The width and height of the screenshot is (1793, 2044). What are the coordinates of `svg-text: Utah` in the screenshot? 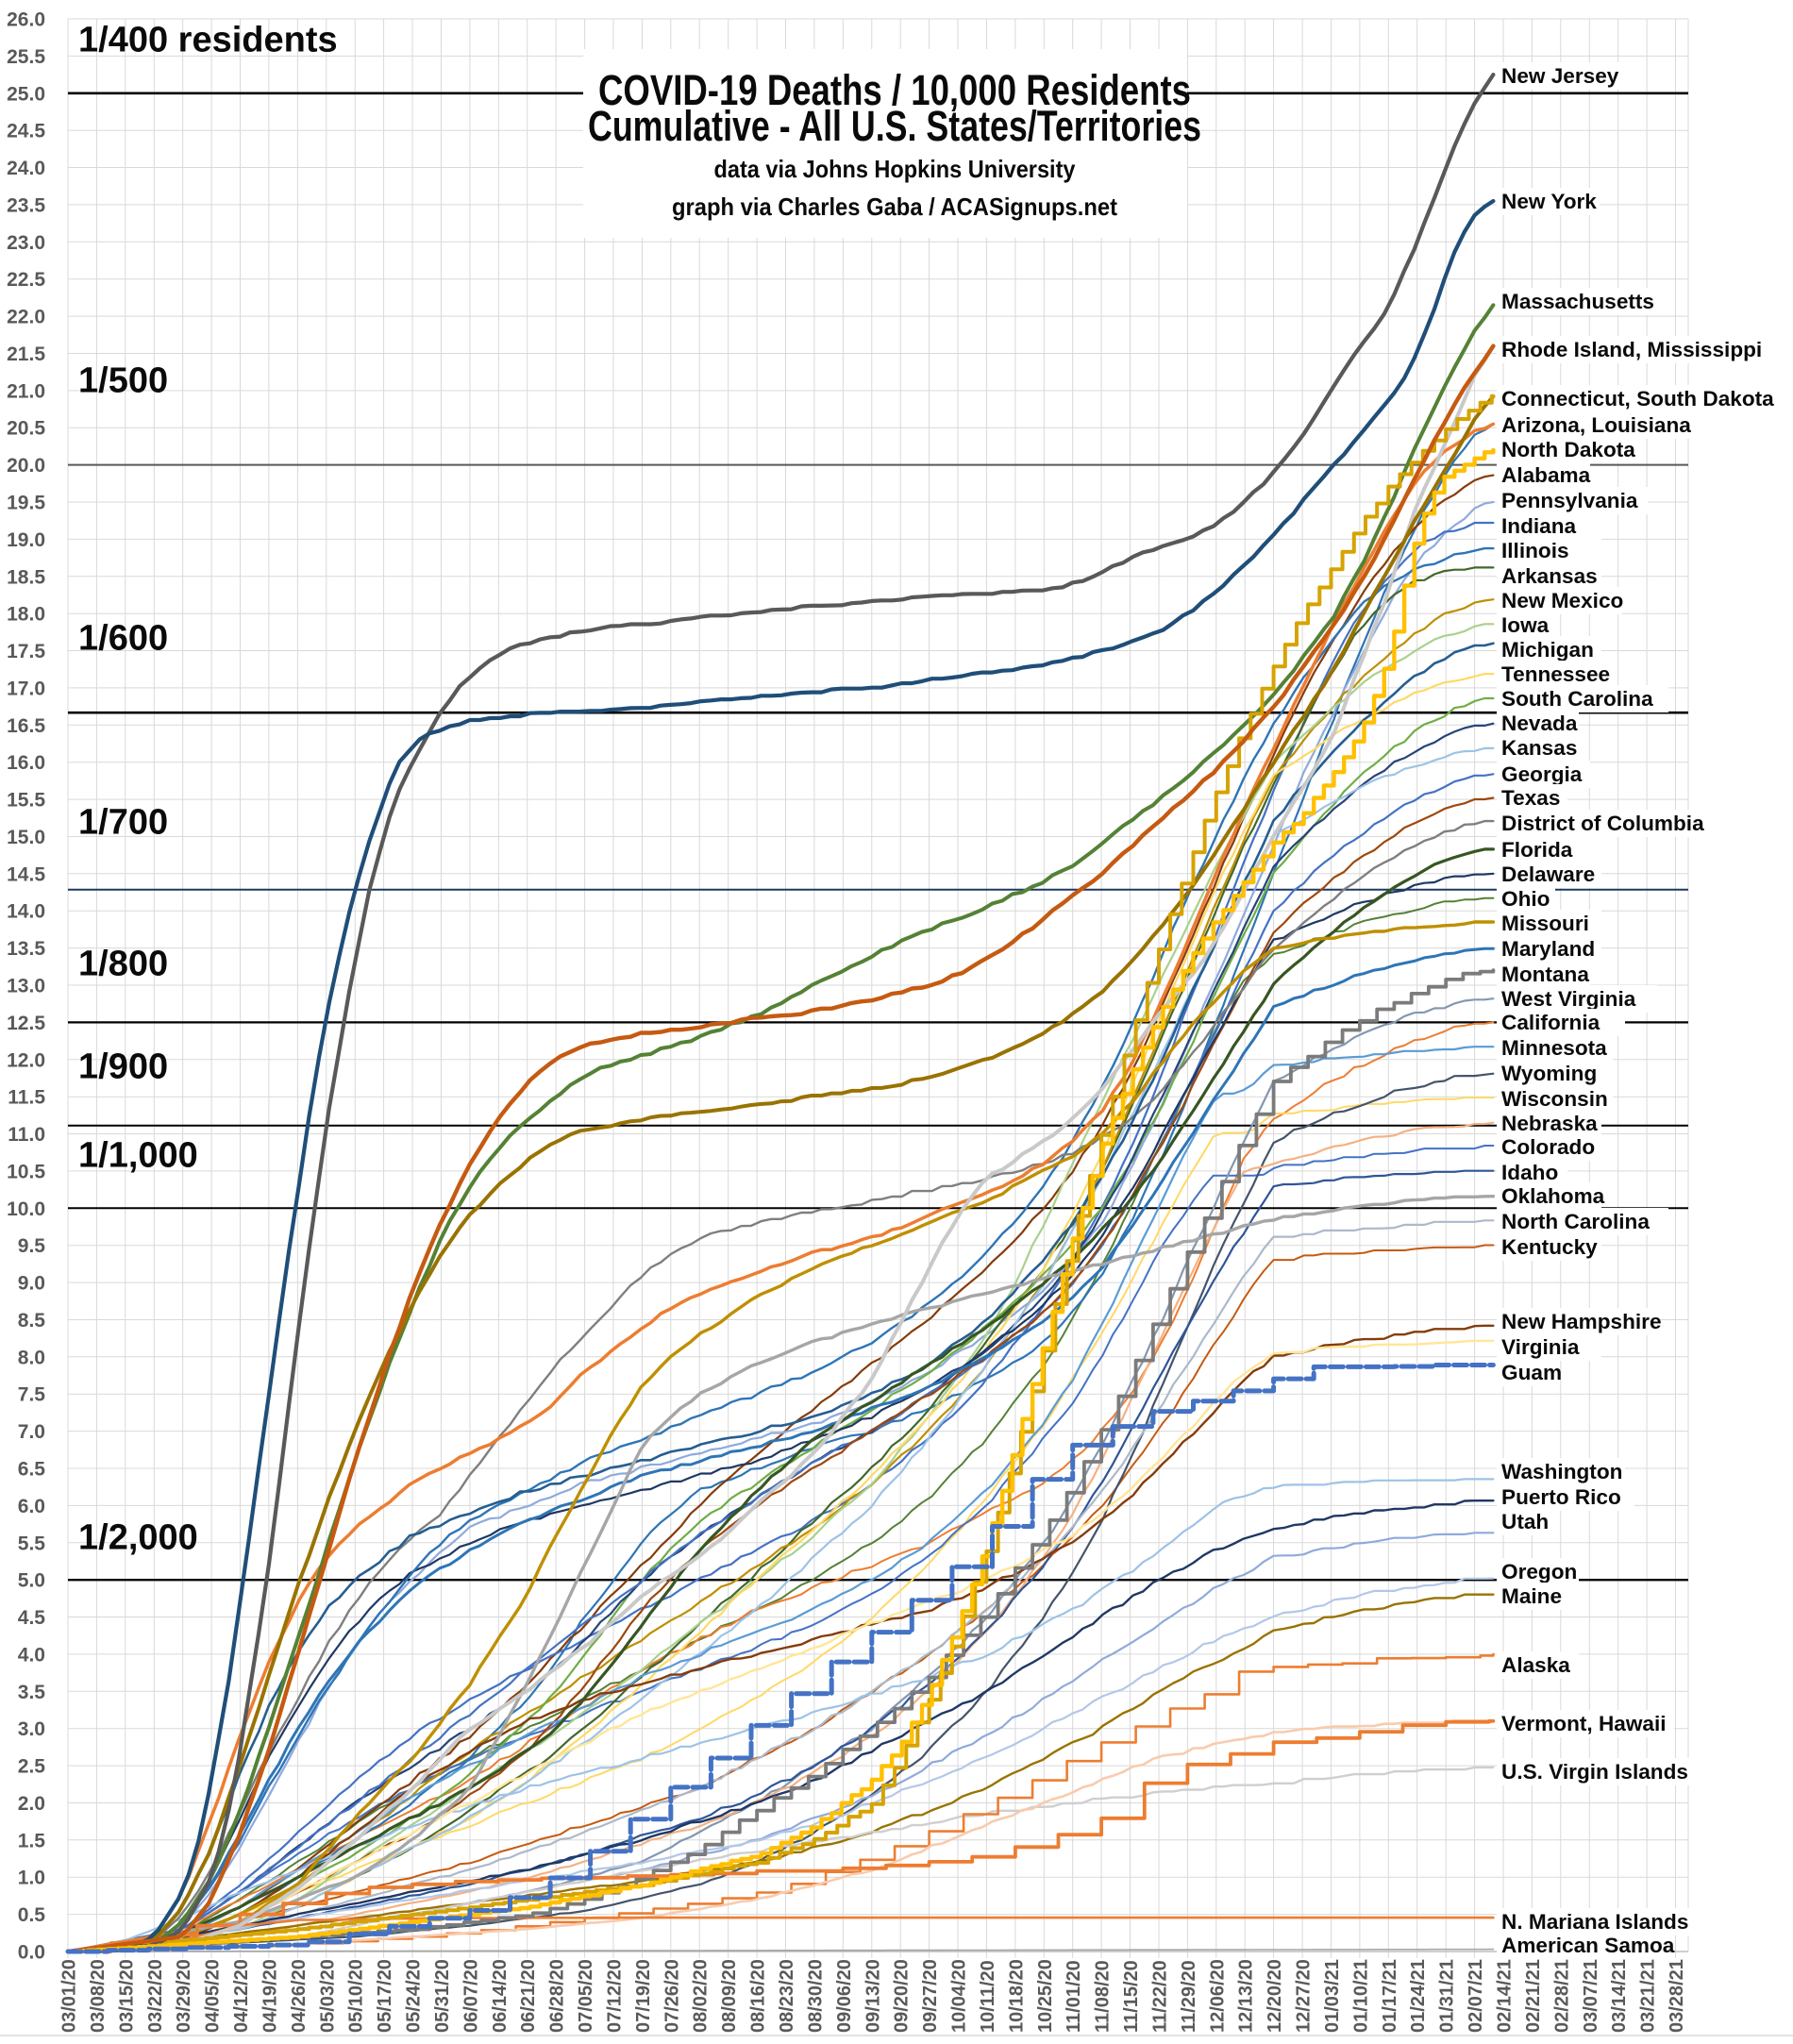 It's located at (1525, 1522).